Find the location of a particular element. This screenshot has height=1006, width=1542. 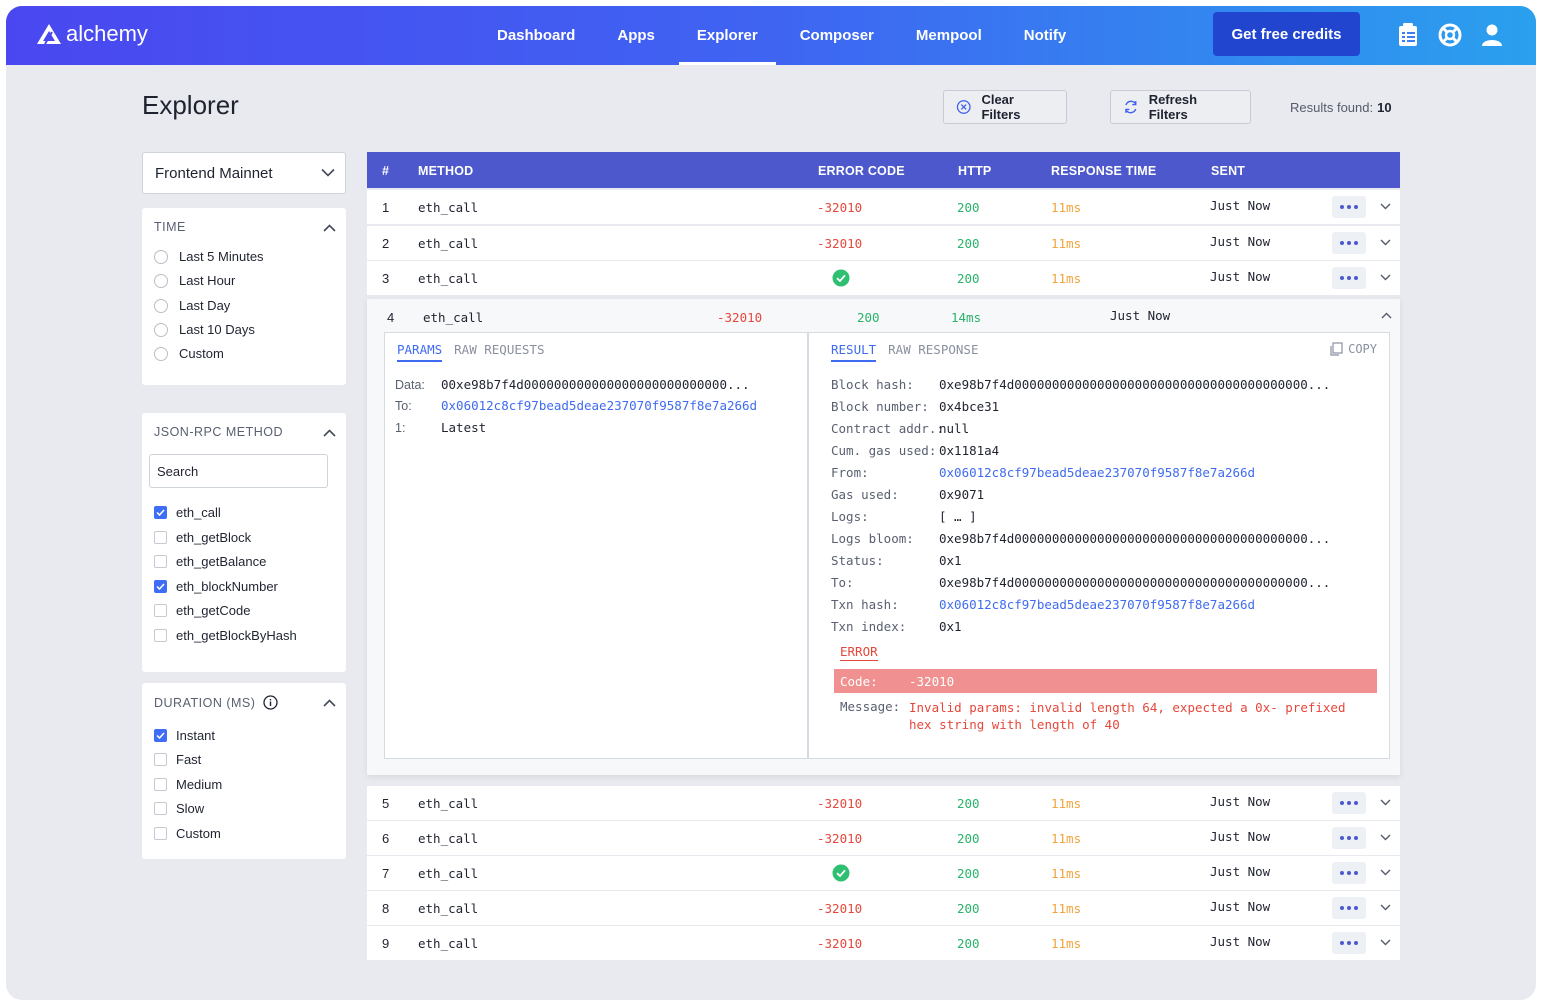

row-http: 200 is located at coordinates (968, 943).